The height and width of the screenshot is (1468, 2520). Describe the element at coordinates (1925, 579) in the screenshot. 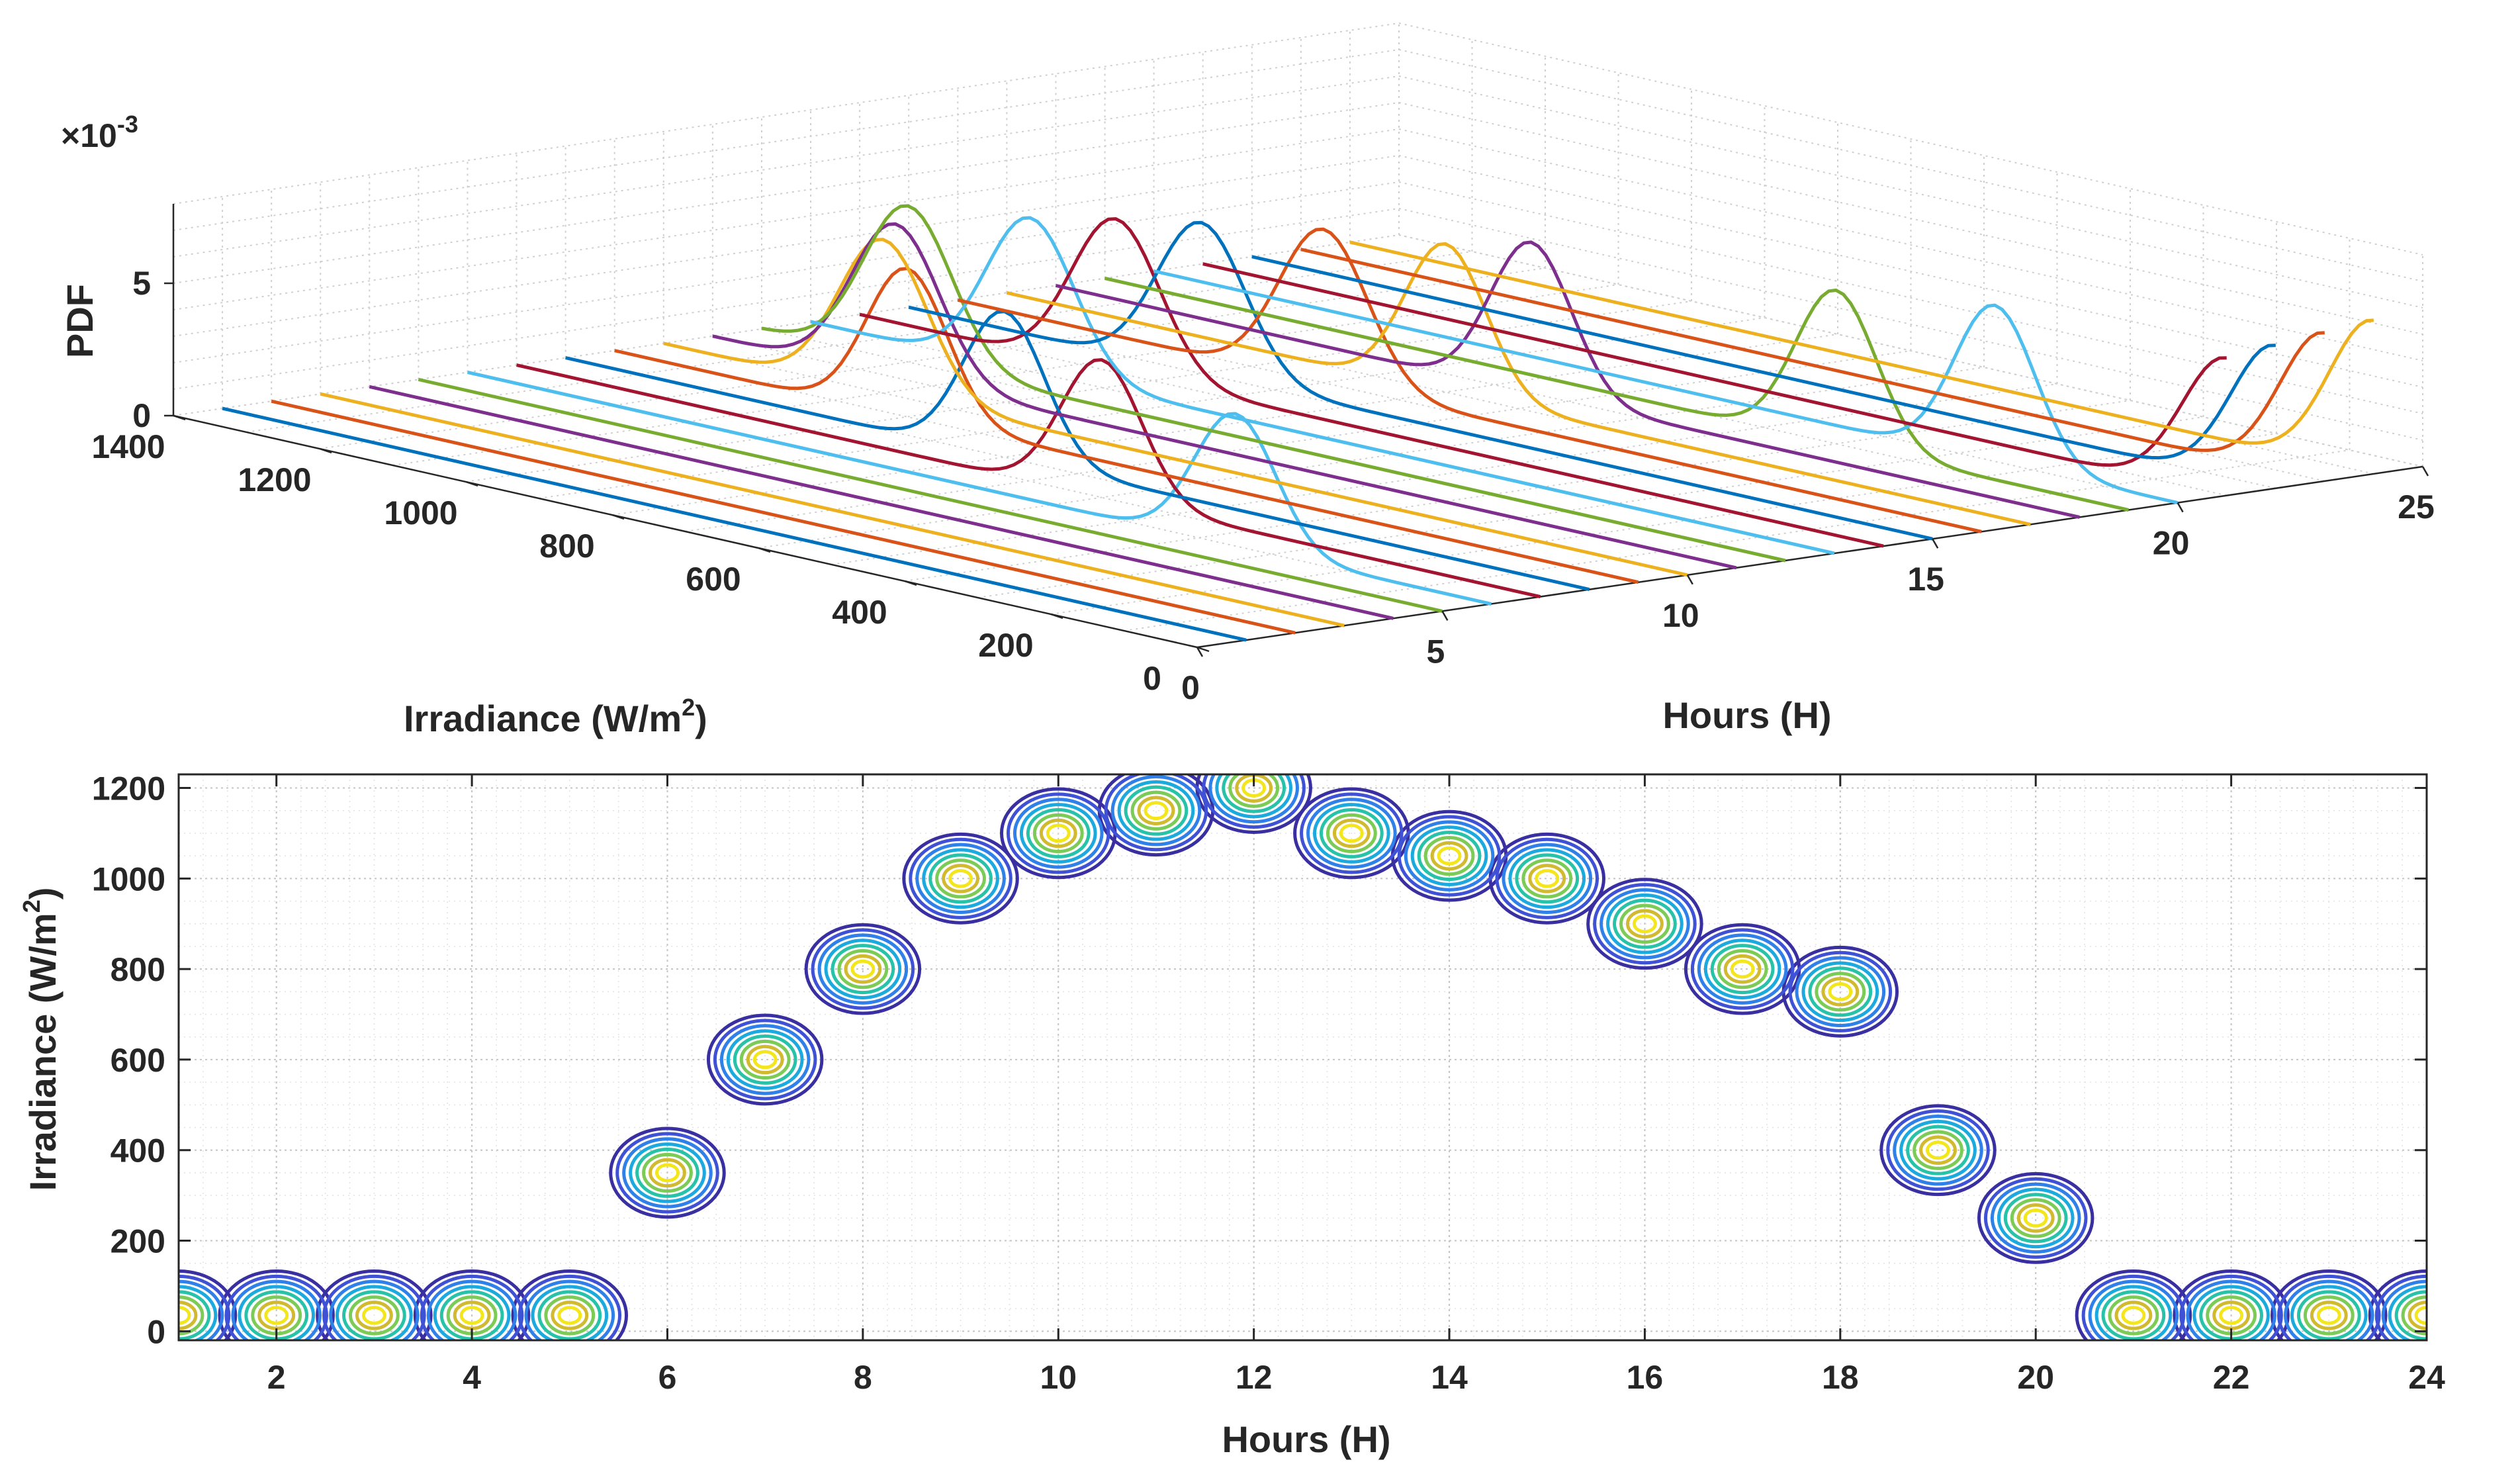

I see `x-tick-label: 15` at that location.